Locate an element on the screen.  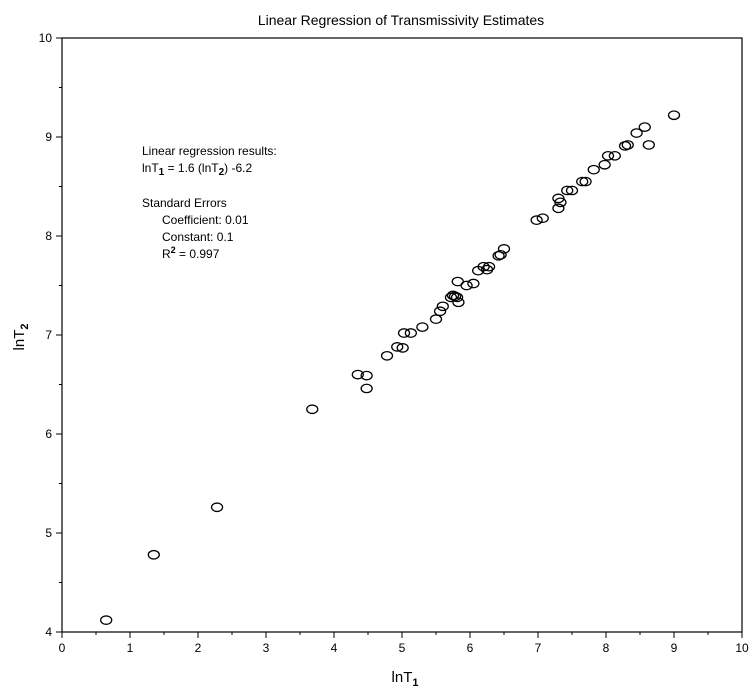
x-axis: 0 1 2 3 4 5 6 7 8 9 10 is located at coordinates (404, 643).